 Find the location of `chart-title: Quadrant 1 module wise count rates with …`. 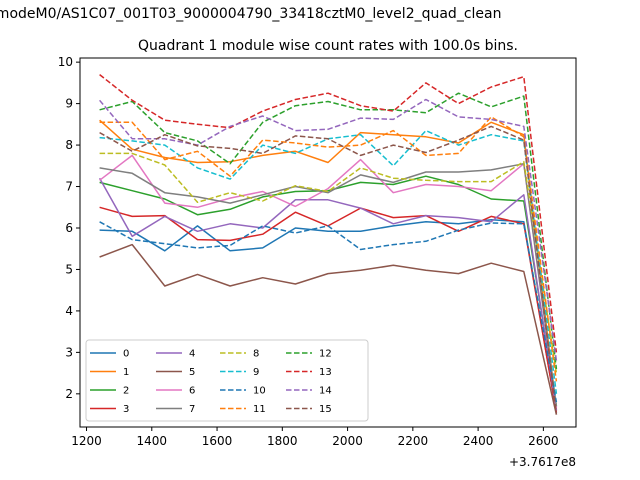

chart-title: Quadrant 1 module wise count rates with … is located at coordinates (328, 46).